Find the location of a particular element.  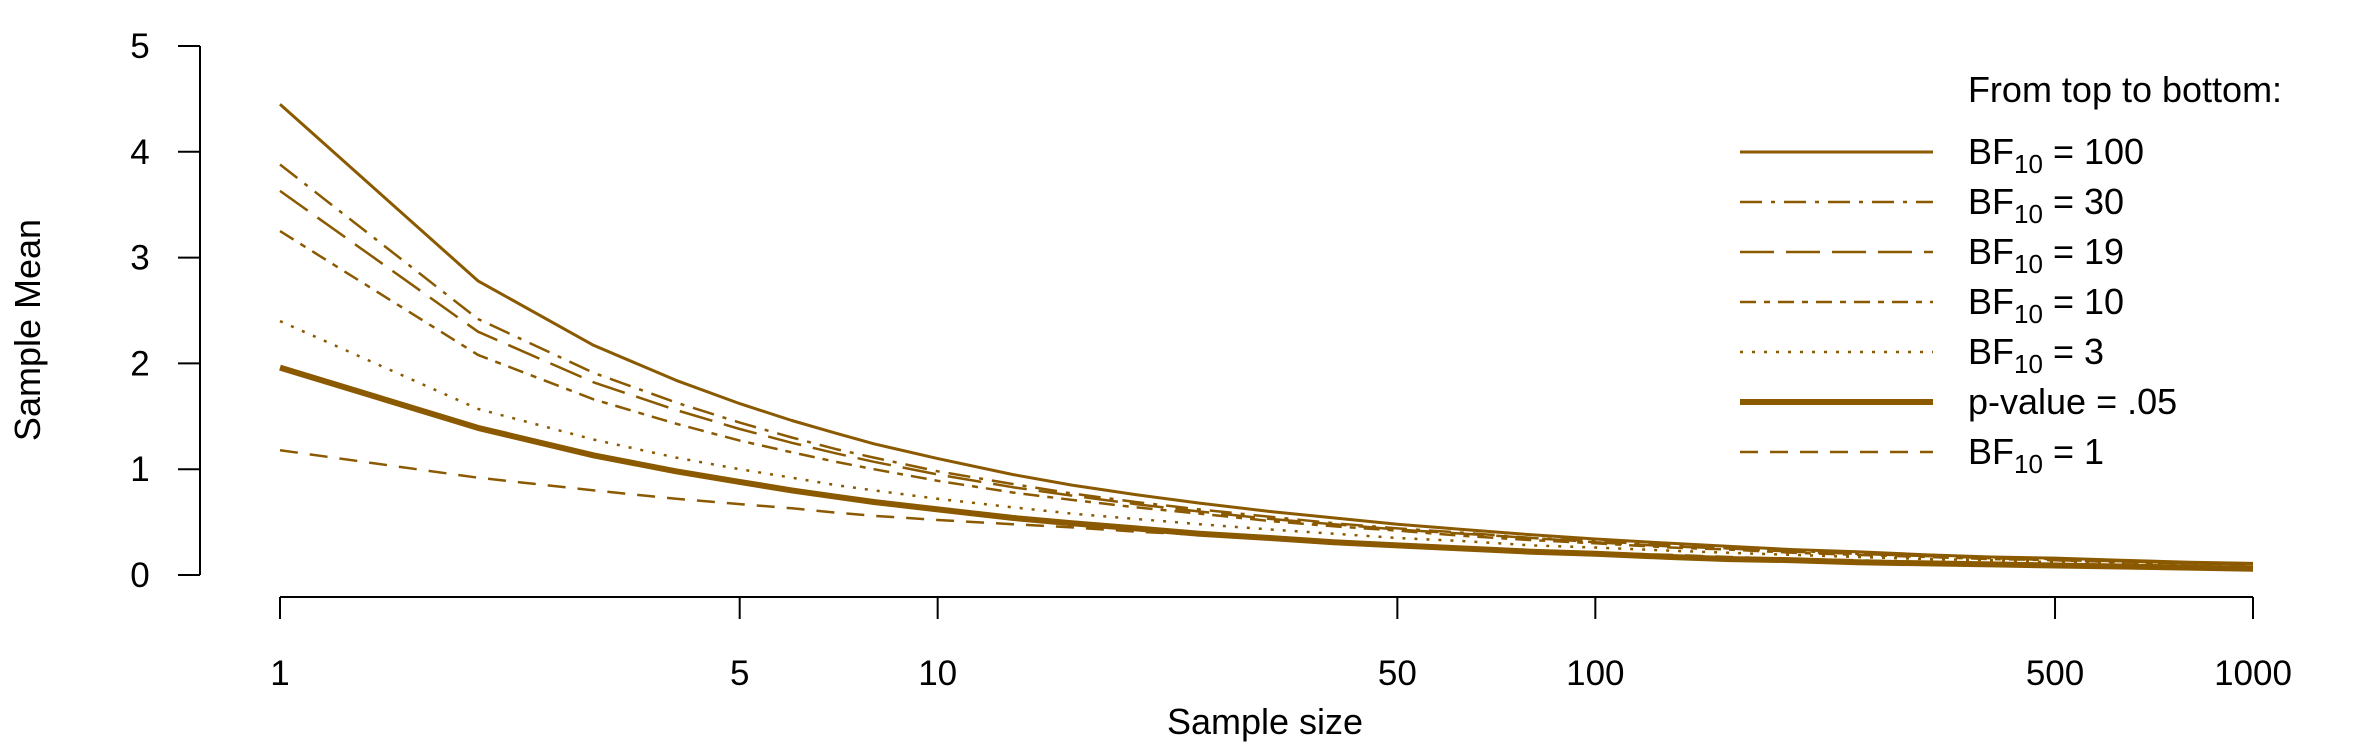

x-tick-label-1: 5 is located at coordinates (739, 673).